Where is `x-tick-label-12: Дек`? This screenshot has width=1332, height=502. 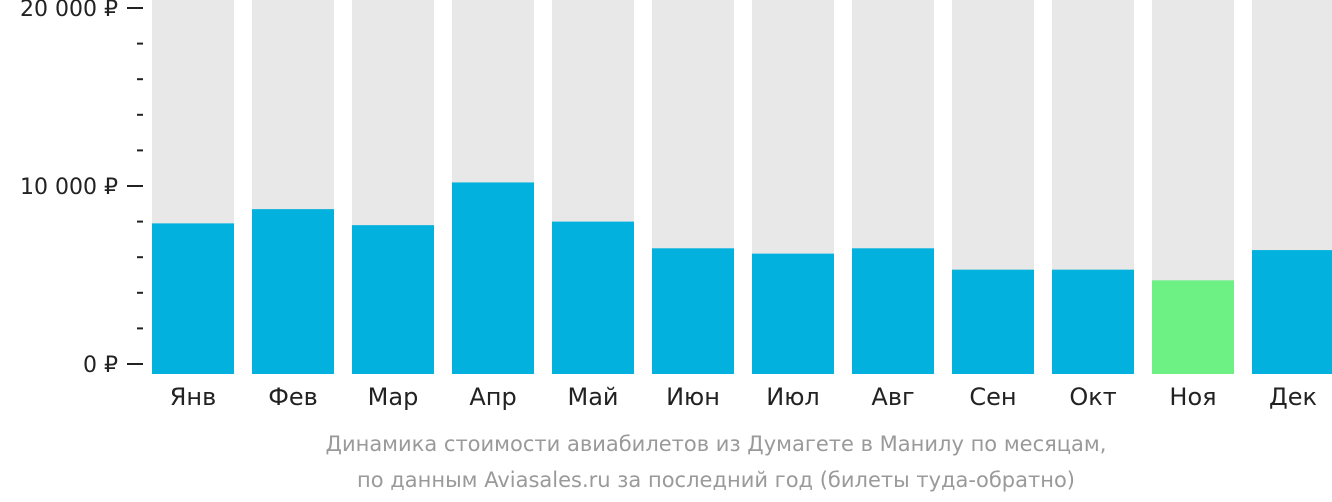
x-tick-label-12: Дек is located at coordinates (1293, 397).